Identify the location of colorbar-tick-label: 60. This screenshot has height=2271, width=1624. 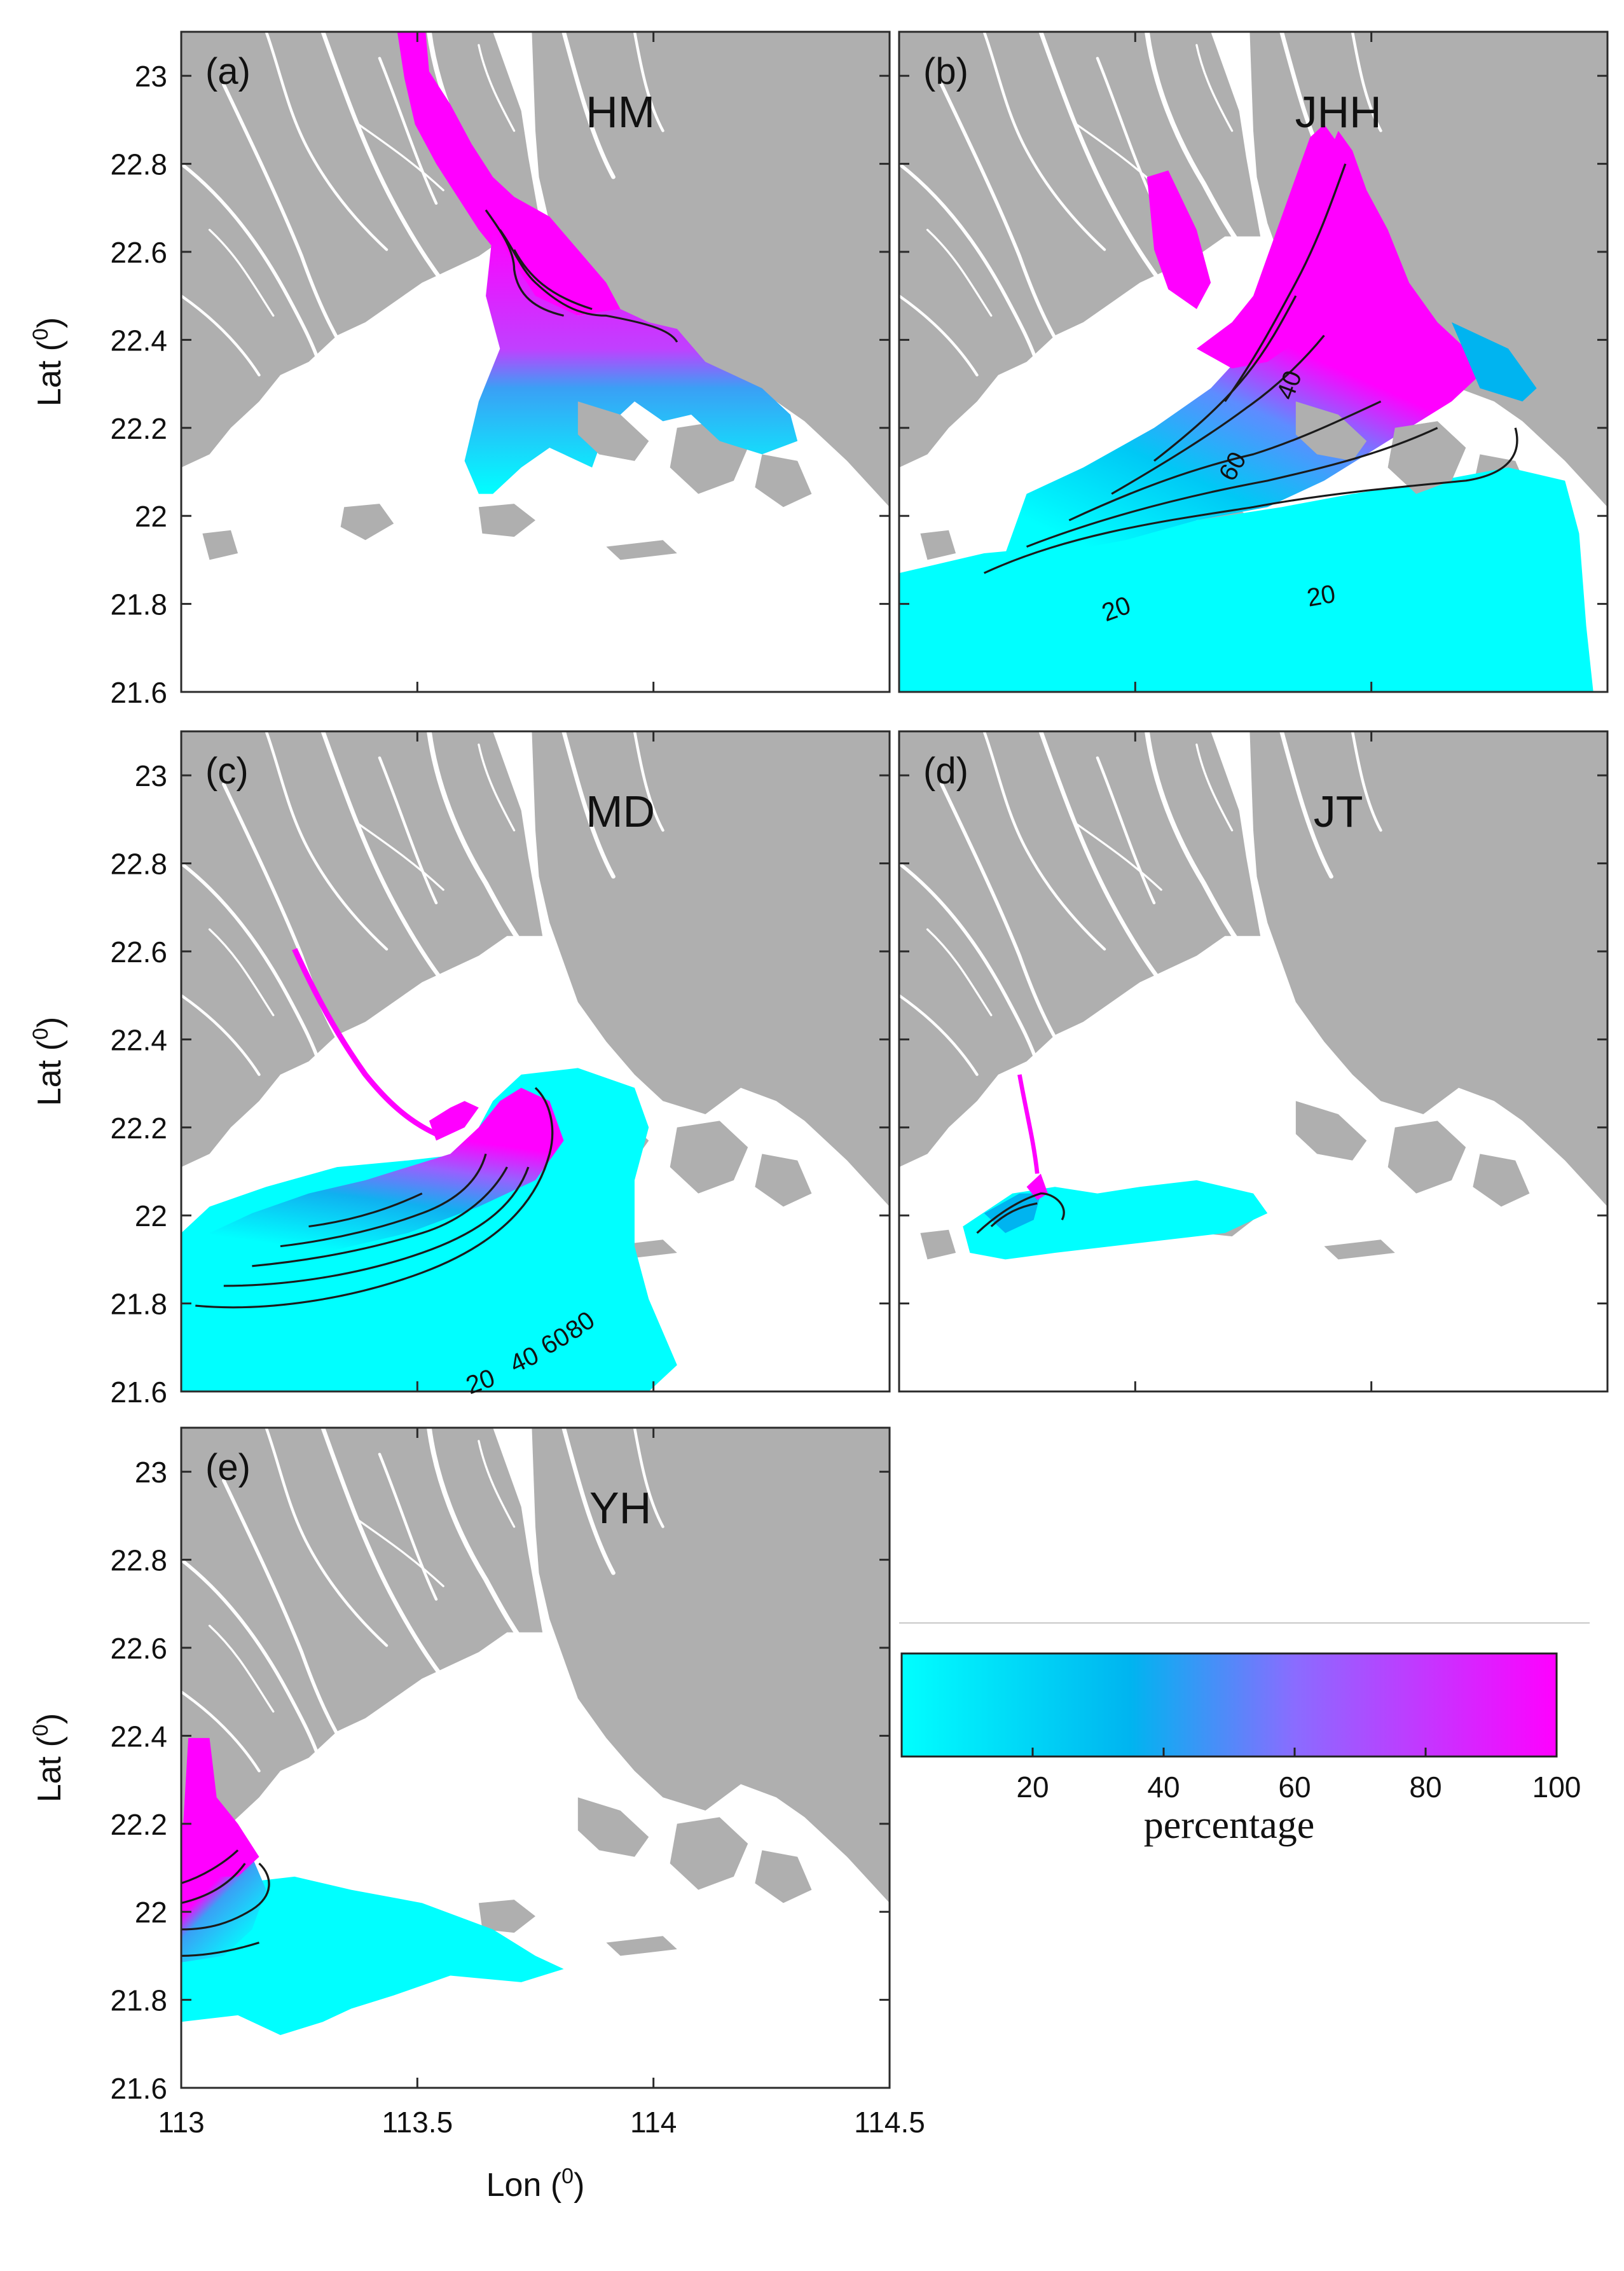
(1294, 1787).